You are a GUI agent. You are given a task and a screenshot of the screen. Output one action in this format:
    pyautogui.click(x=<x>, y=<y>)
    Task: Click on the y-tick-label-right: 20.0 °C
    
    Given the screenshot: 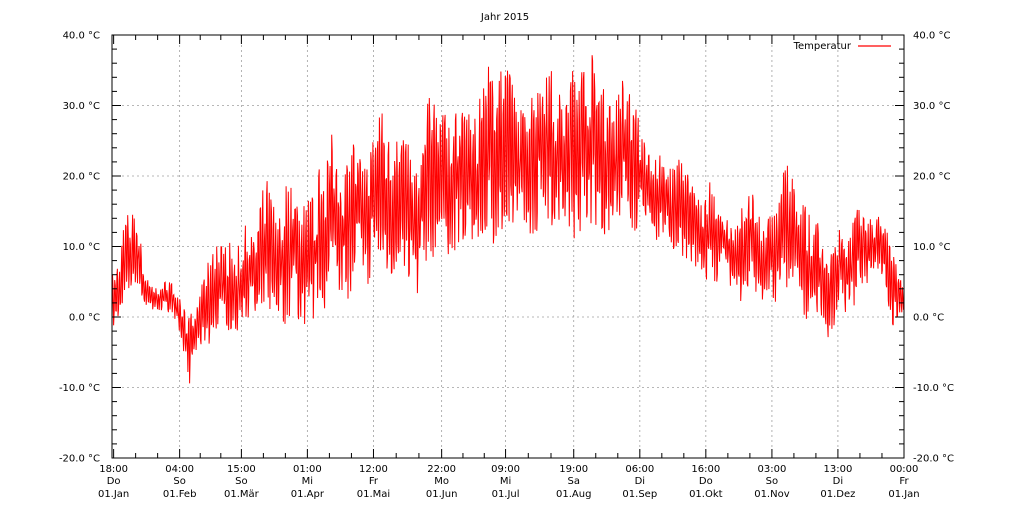 What is the action you would take?
    pyautogui.click(x=931, y=177)
    